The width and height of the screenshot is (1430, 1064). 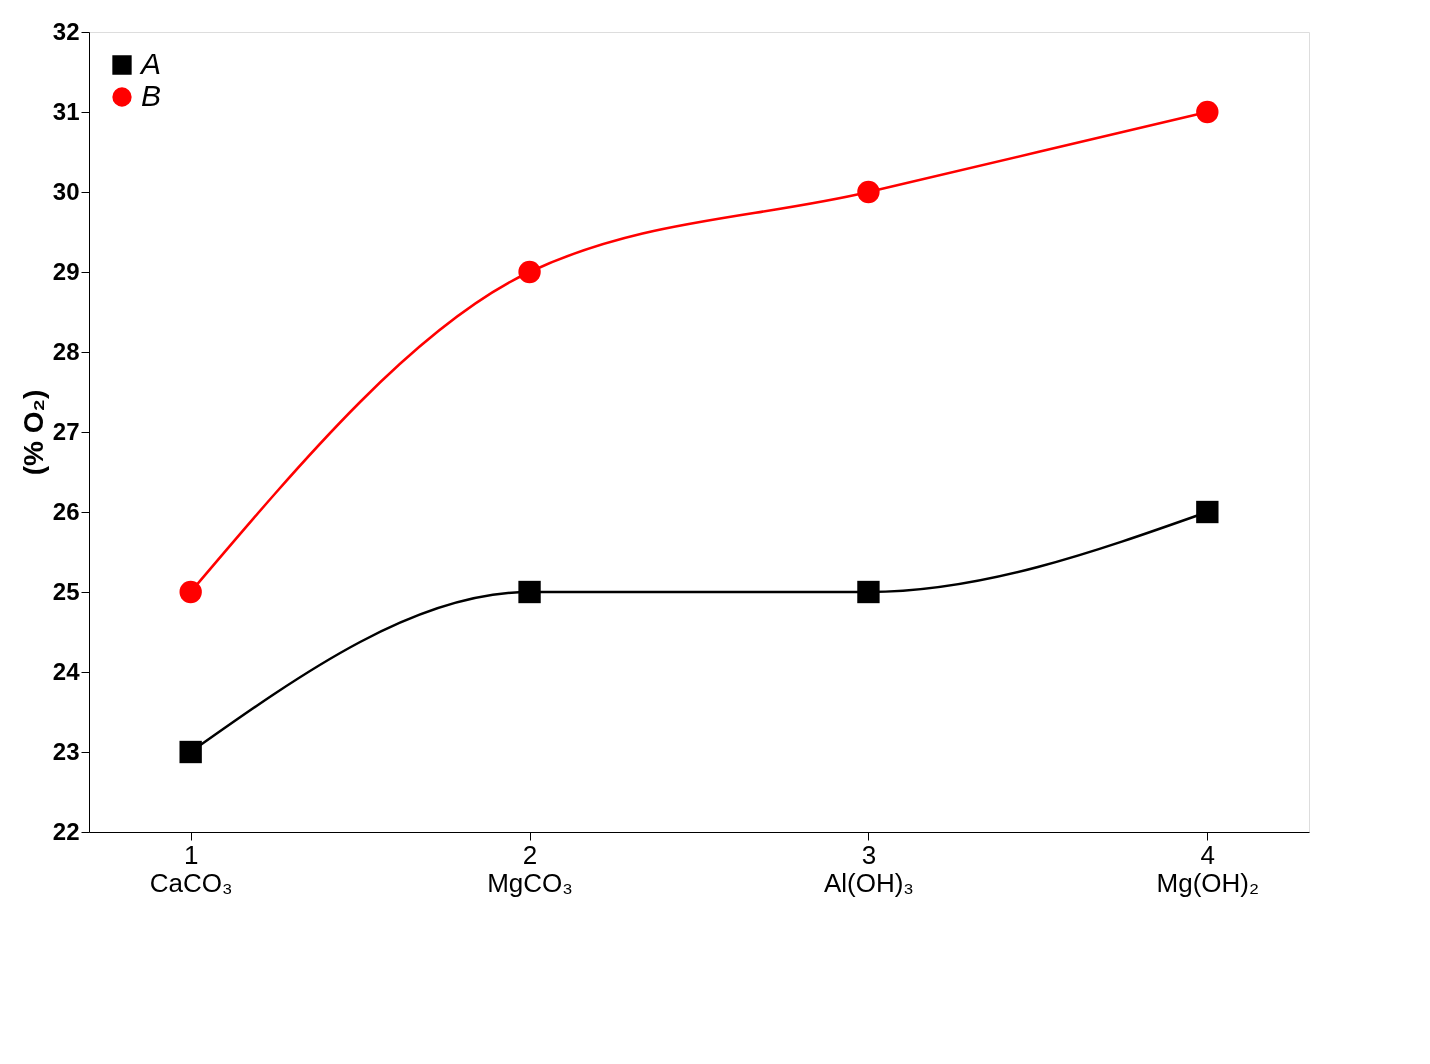 What do you see at coordinates (66, 431) in the screenshot?
I see `y-tick-label: 27` at bounding box center [66, 431].